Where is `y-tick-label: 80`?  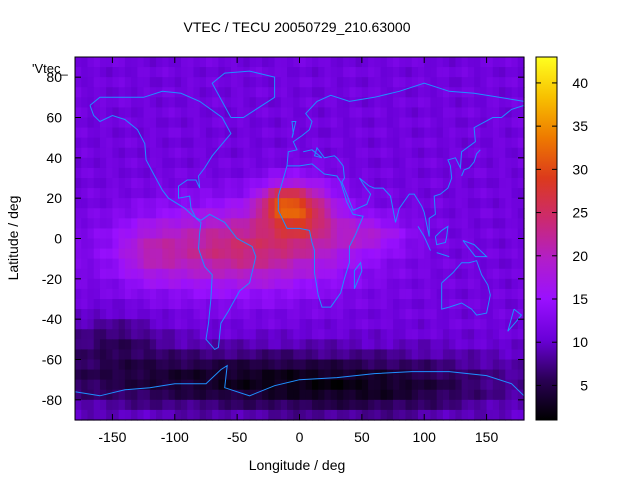
y-tick-label: 80 is located at coordinates (54, 77).